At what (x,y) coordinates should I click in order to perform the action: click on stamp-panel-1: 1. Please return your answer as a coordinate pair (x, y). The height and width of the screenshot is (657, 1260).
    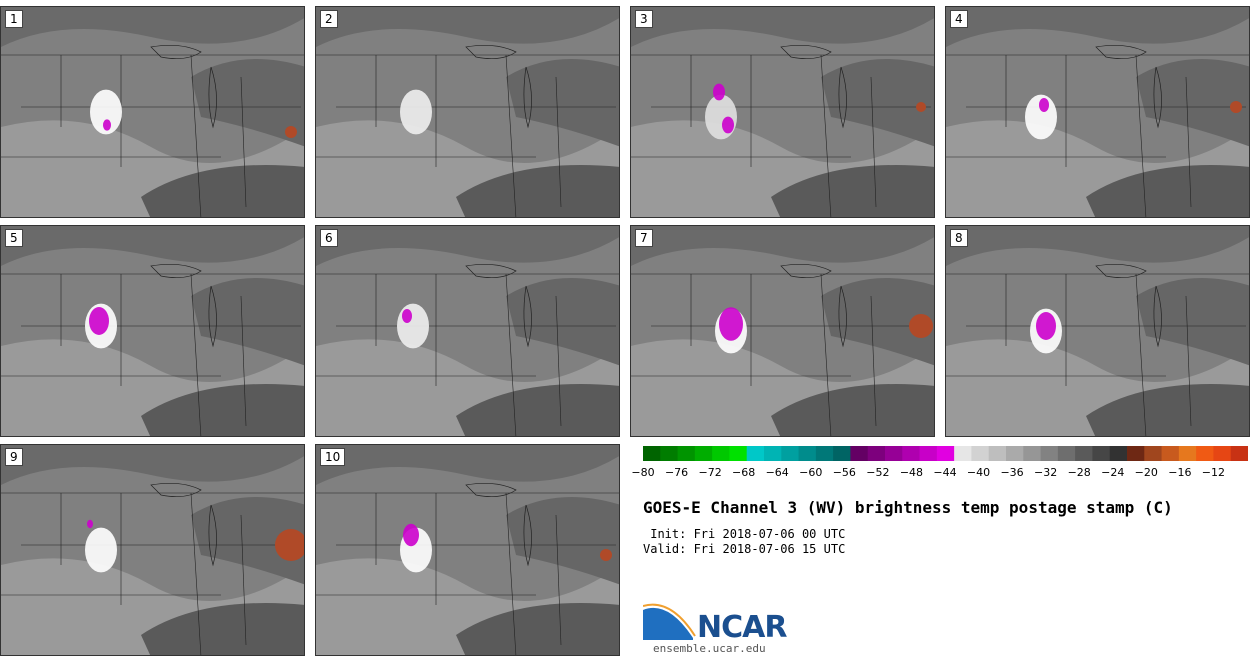
    Looking at the image, I should click on (152, 112).